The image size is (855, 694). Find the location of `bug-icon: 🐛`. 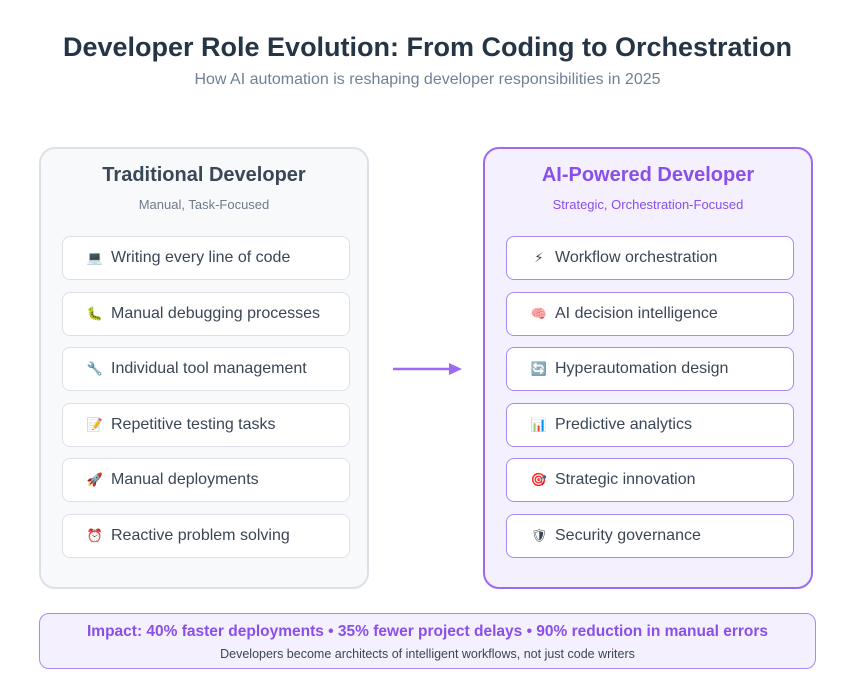

bug-icon: 🐛 is located at coordinates (95, 313).